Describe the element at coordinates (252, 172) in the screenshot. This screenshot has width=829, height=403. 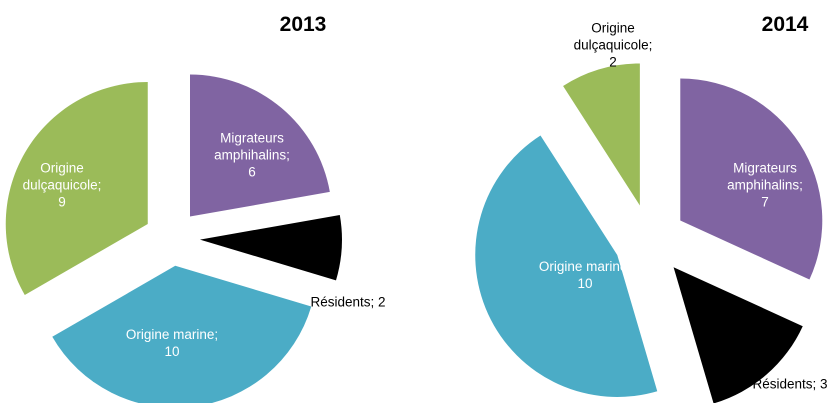
I see `value-label: 6` at that location.